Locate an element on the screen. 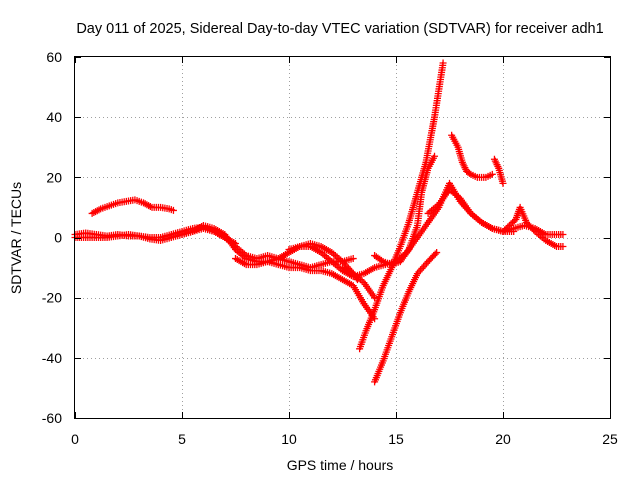  x-tick-label: 5 is located at coordinates (182, 439).